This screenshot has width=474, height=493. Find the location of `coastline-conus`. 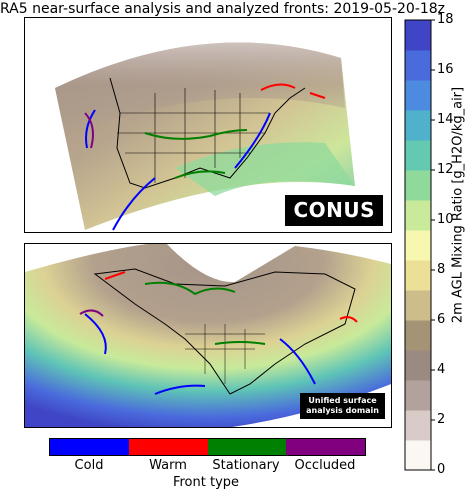

coastline-conus is located at coordinates (207, 133).